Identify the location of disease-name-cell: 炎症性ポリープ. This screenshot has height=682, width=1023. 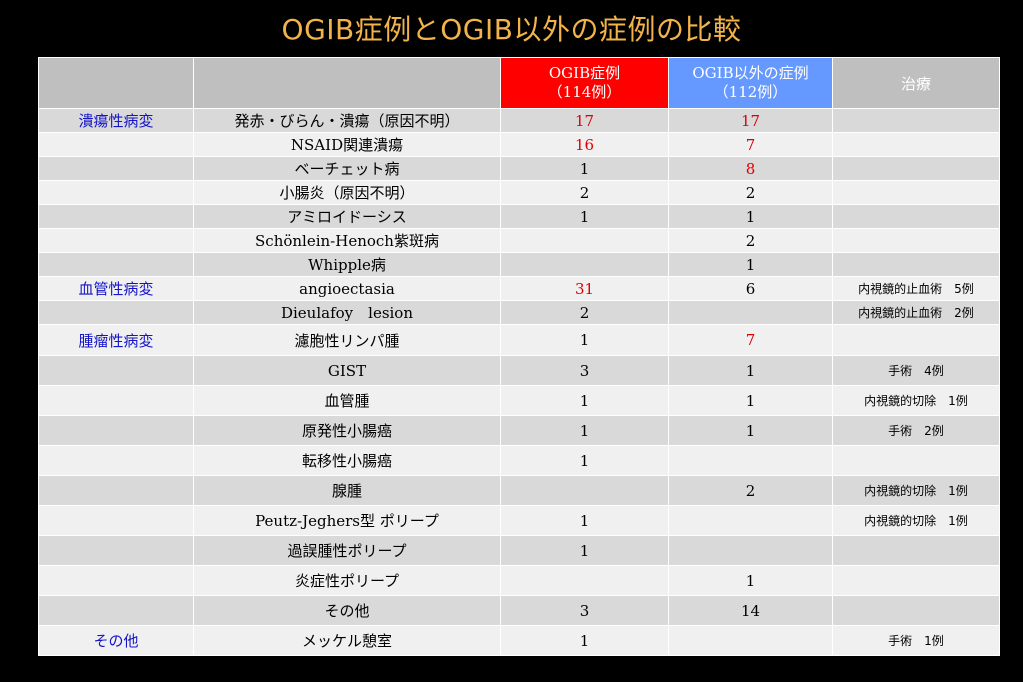
(347, 580).